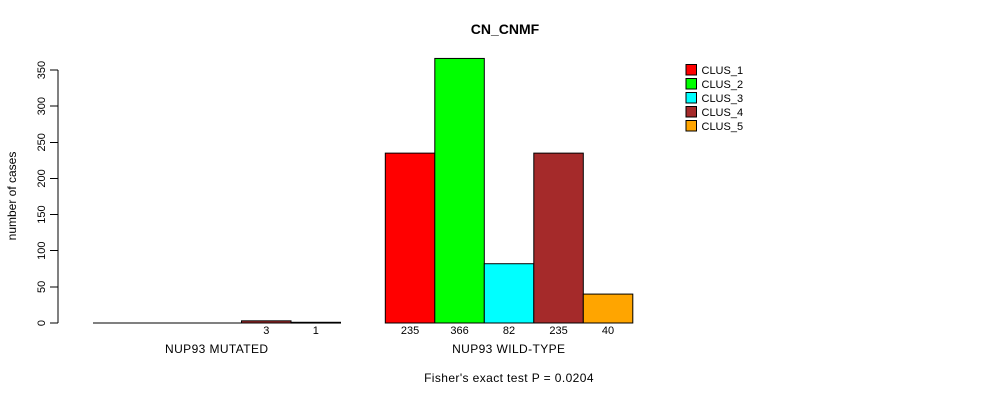 Image resolution: width=990 pixels, height=400 pixels. What do you see at coordinates (505, 29) in the screenshot?
I see `chart-title: CN_CNMF` at bounding box center [505, 29].